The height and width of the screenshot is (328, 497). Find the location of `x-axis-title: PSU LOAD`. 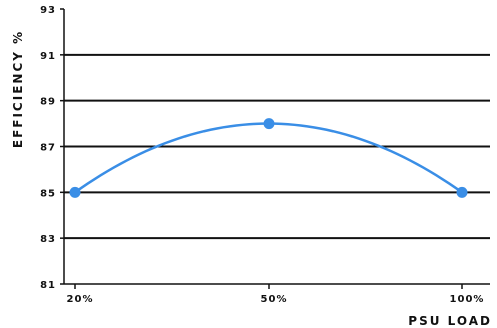

x-axis-title: PSU LOAD is located at coordinates (450, 321).